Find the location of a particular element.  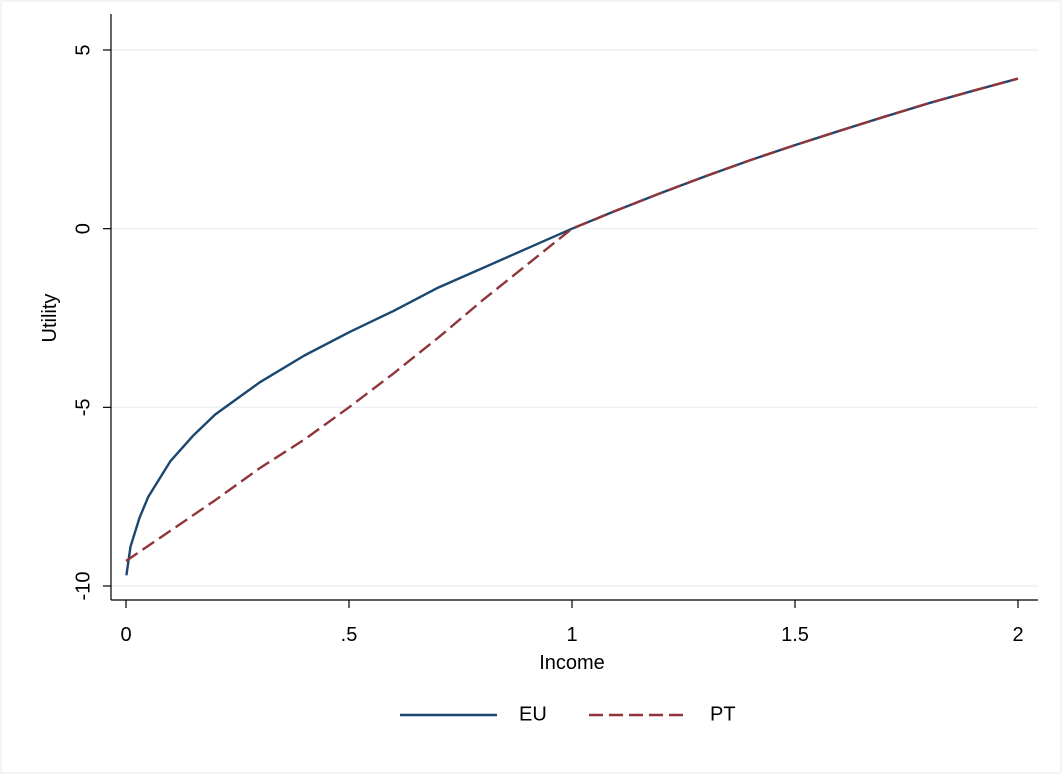

x-tick-label-0: 0 is located at coordinates (125, 635).